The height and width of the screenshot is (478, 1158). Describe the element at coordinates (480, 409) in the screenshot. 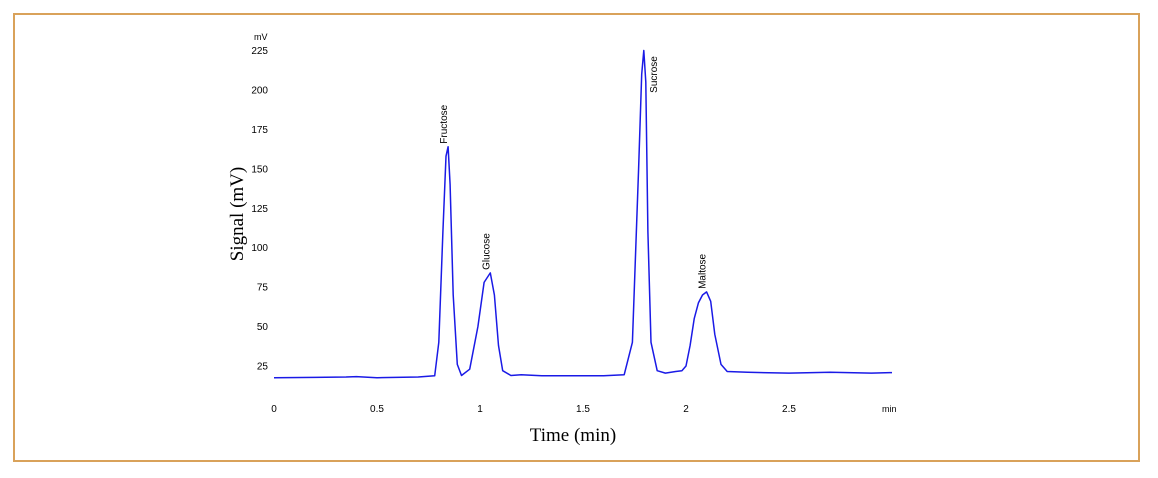

I see `x-tick-label: 1` at that location.